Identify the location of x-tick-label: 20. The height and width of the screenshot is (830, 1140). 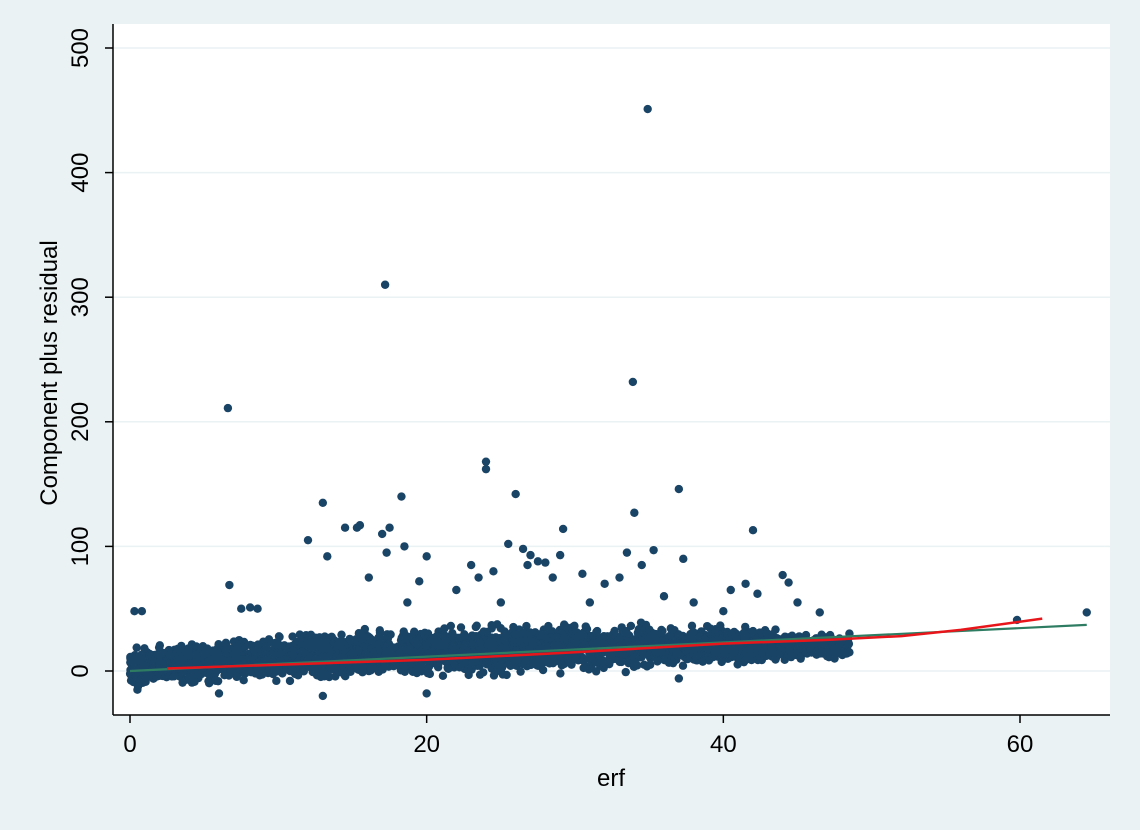
(426, 744).